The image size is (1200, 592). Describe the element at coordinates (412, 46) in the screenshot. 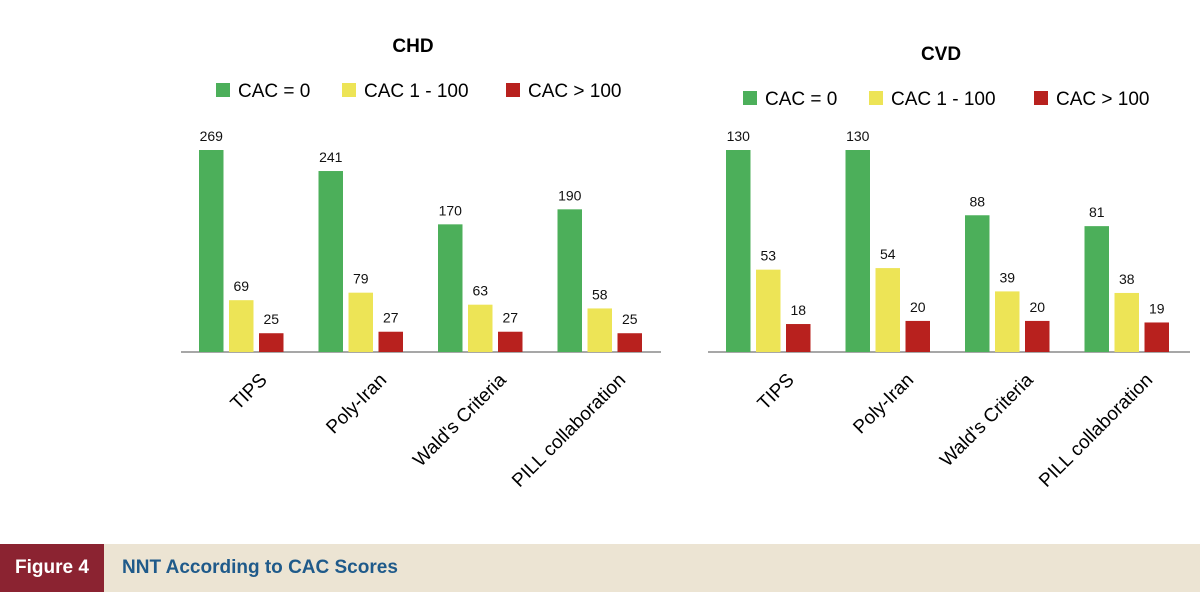

I see `chart-chd-title: CHD` at that location.